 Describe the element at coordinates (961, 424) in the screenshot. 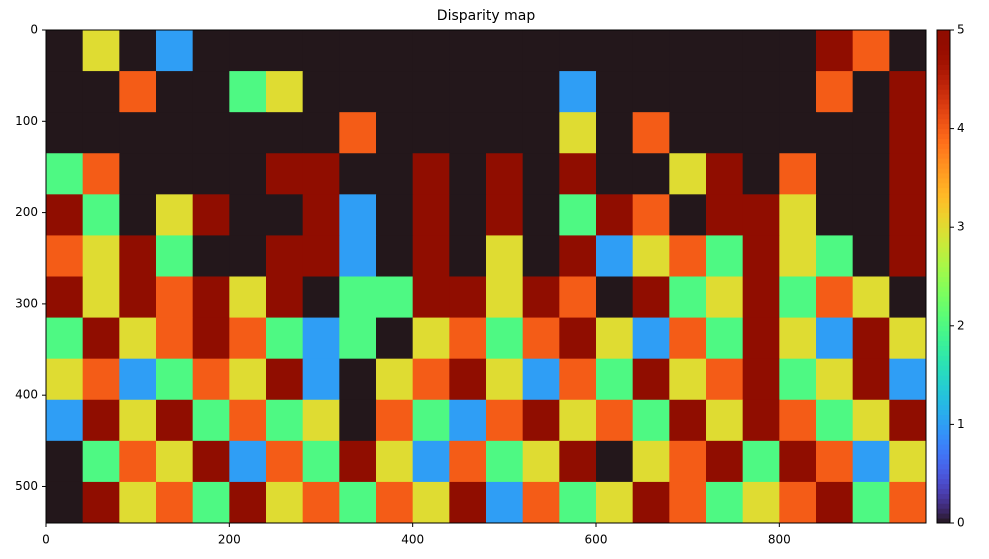

I see `colorbar-tick-label: 1` at that location.